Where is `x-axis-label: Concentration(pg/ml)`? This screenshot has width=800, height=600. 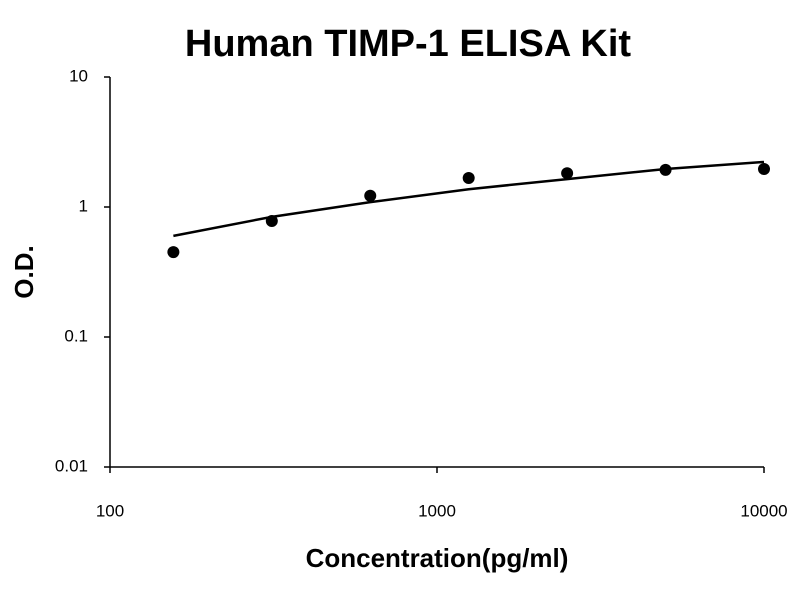 x-axis-label: Concentration(pg/ml) is located at coordinates (437, 558).